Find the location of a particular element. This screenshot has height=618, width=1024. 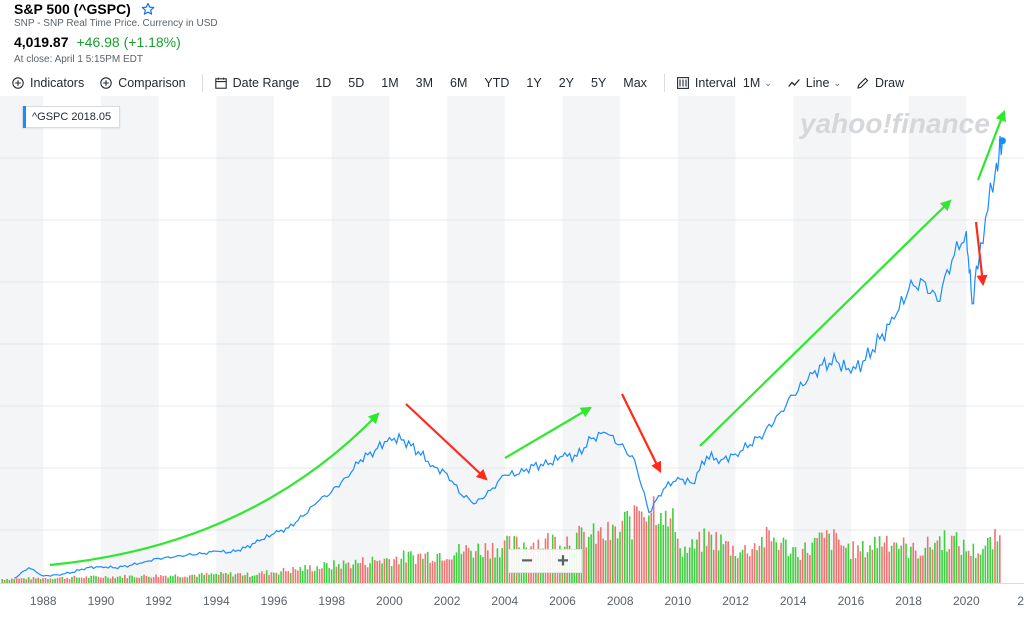

down-trend-arrow is located at coordinates (981, 254).